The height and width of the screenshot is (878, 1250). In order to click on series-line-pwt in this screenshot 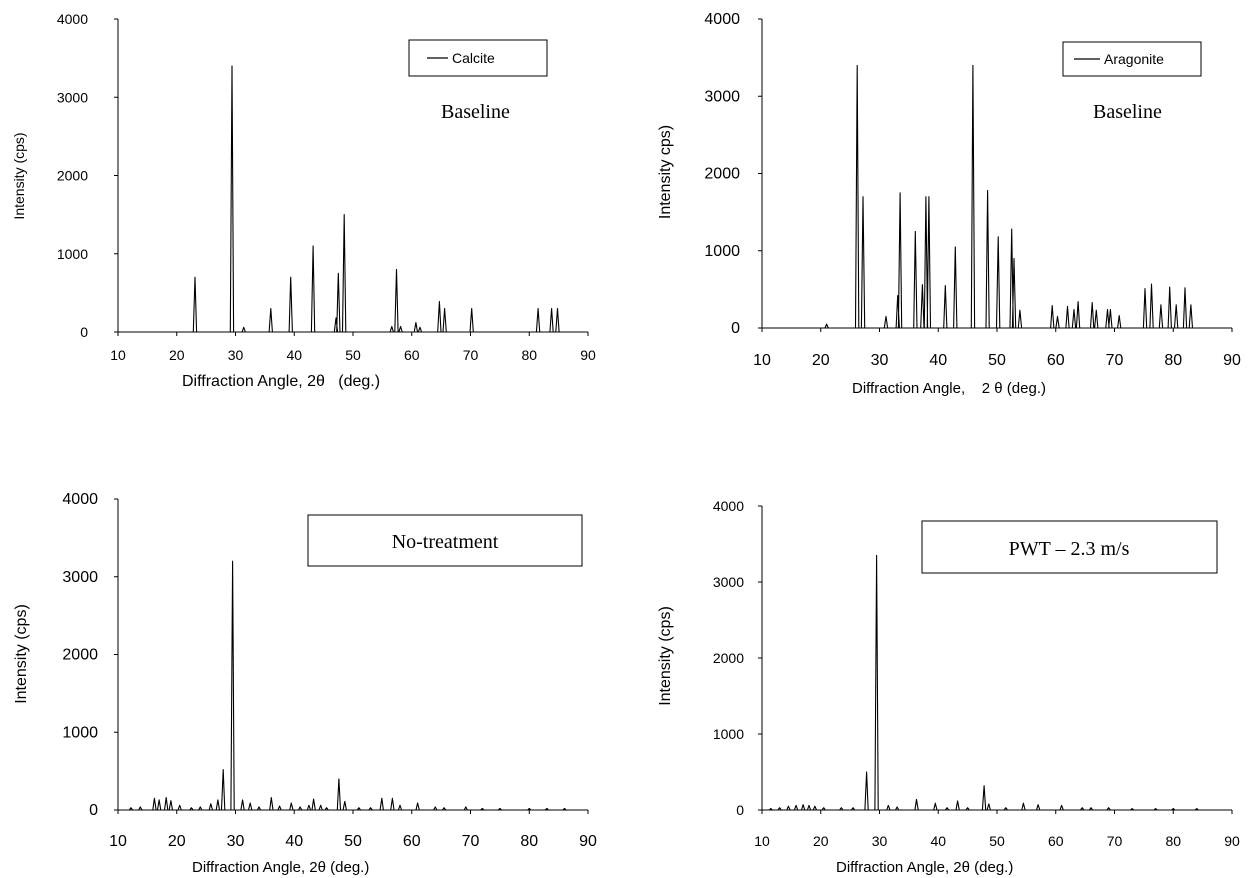, I will do `click(985, 682)`.